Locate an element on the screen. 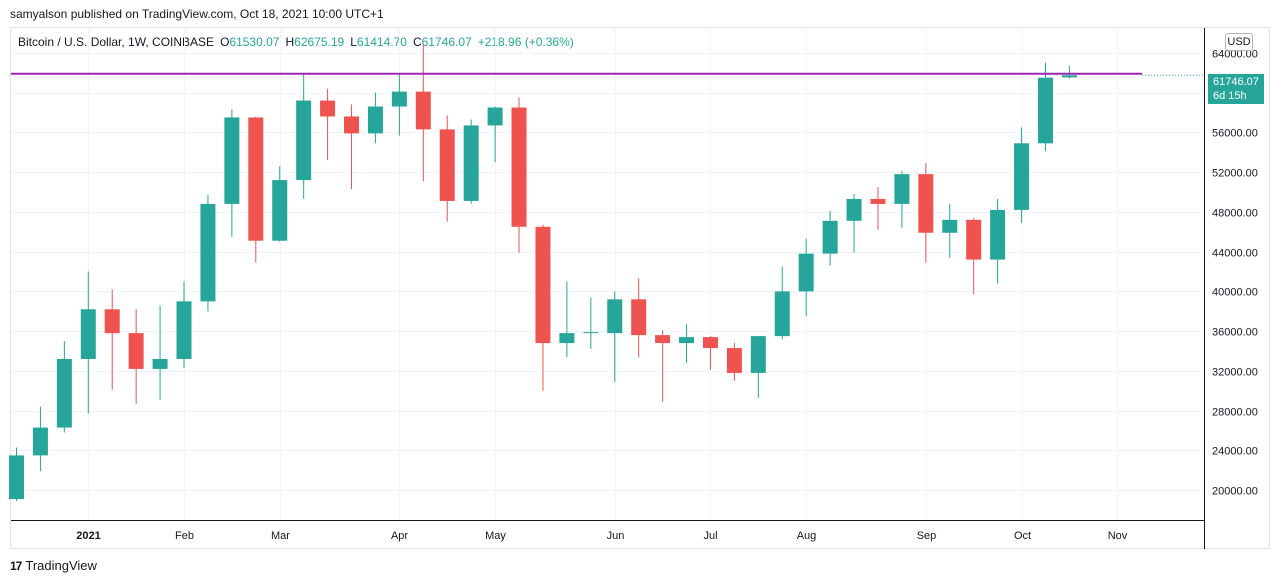 Image resolution: width=1280 pixels, height=584 pixels. open-label: O is located at coordinates (225, 42).